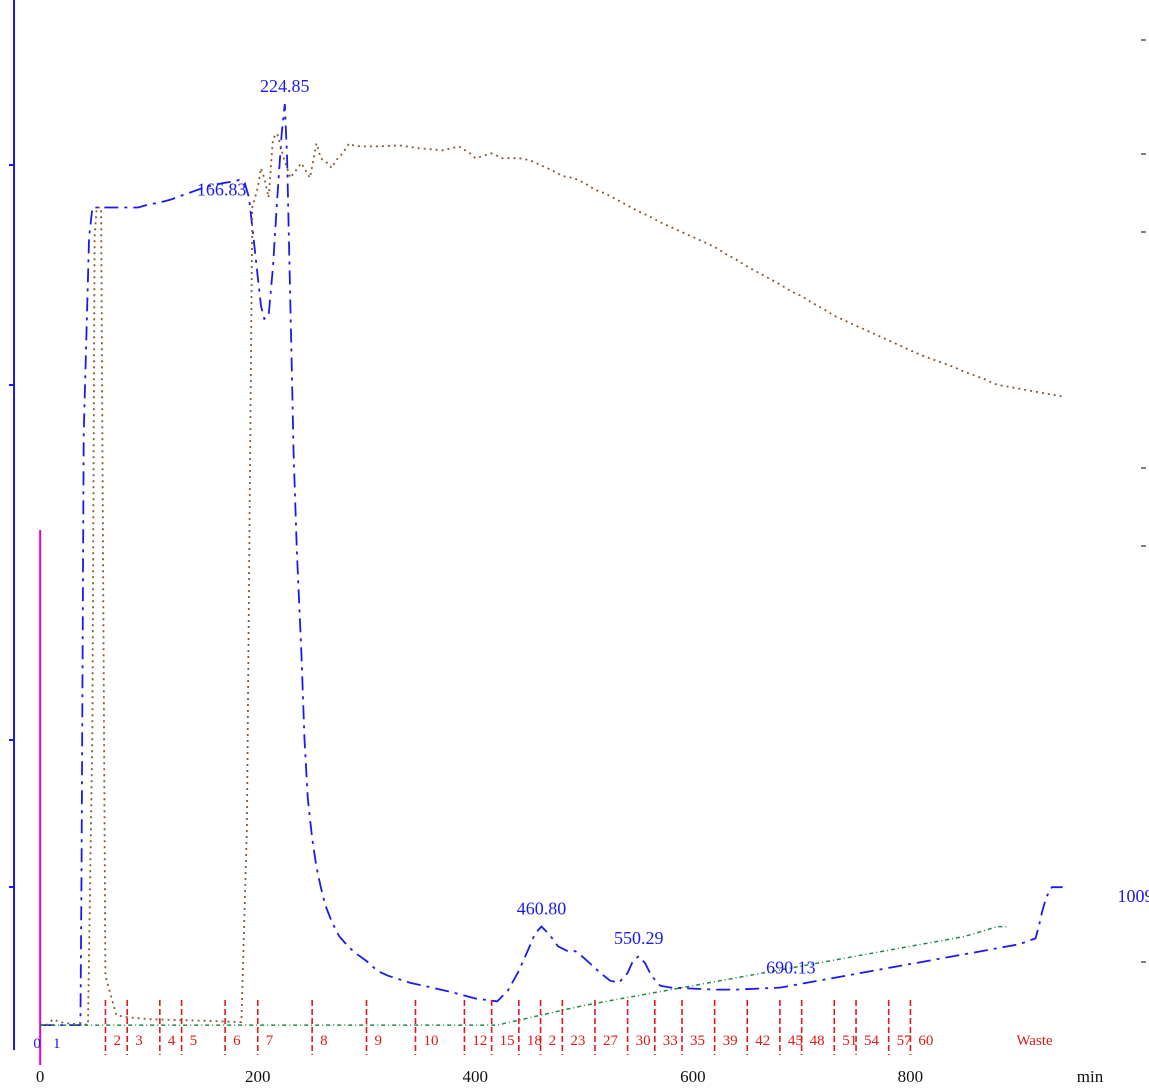 Image resolution: width=1149 pixels, height=1091 pixels. I want to click on fraction-label: 15, so click(507, 1041).